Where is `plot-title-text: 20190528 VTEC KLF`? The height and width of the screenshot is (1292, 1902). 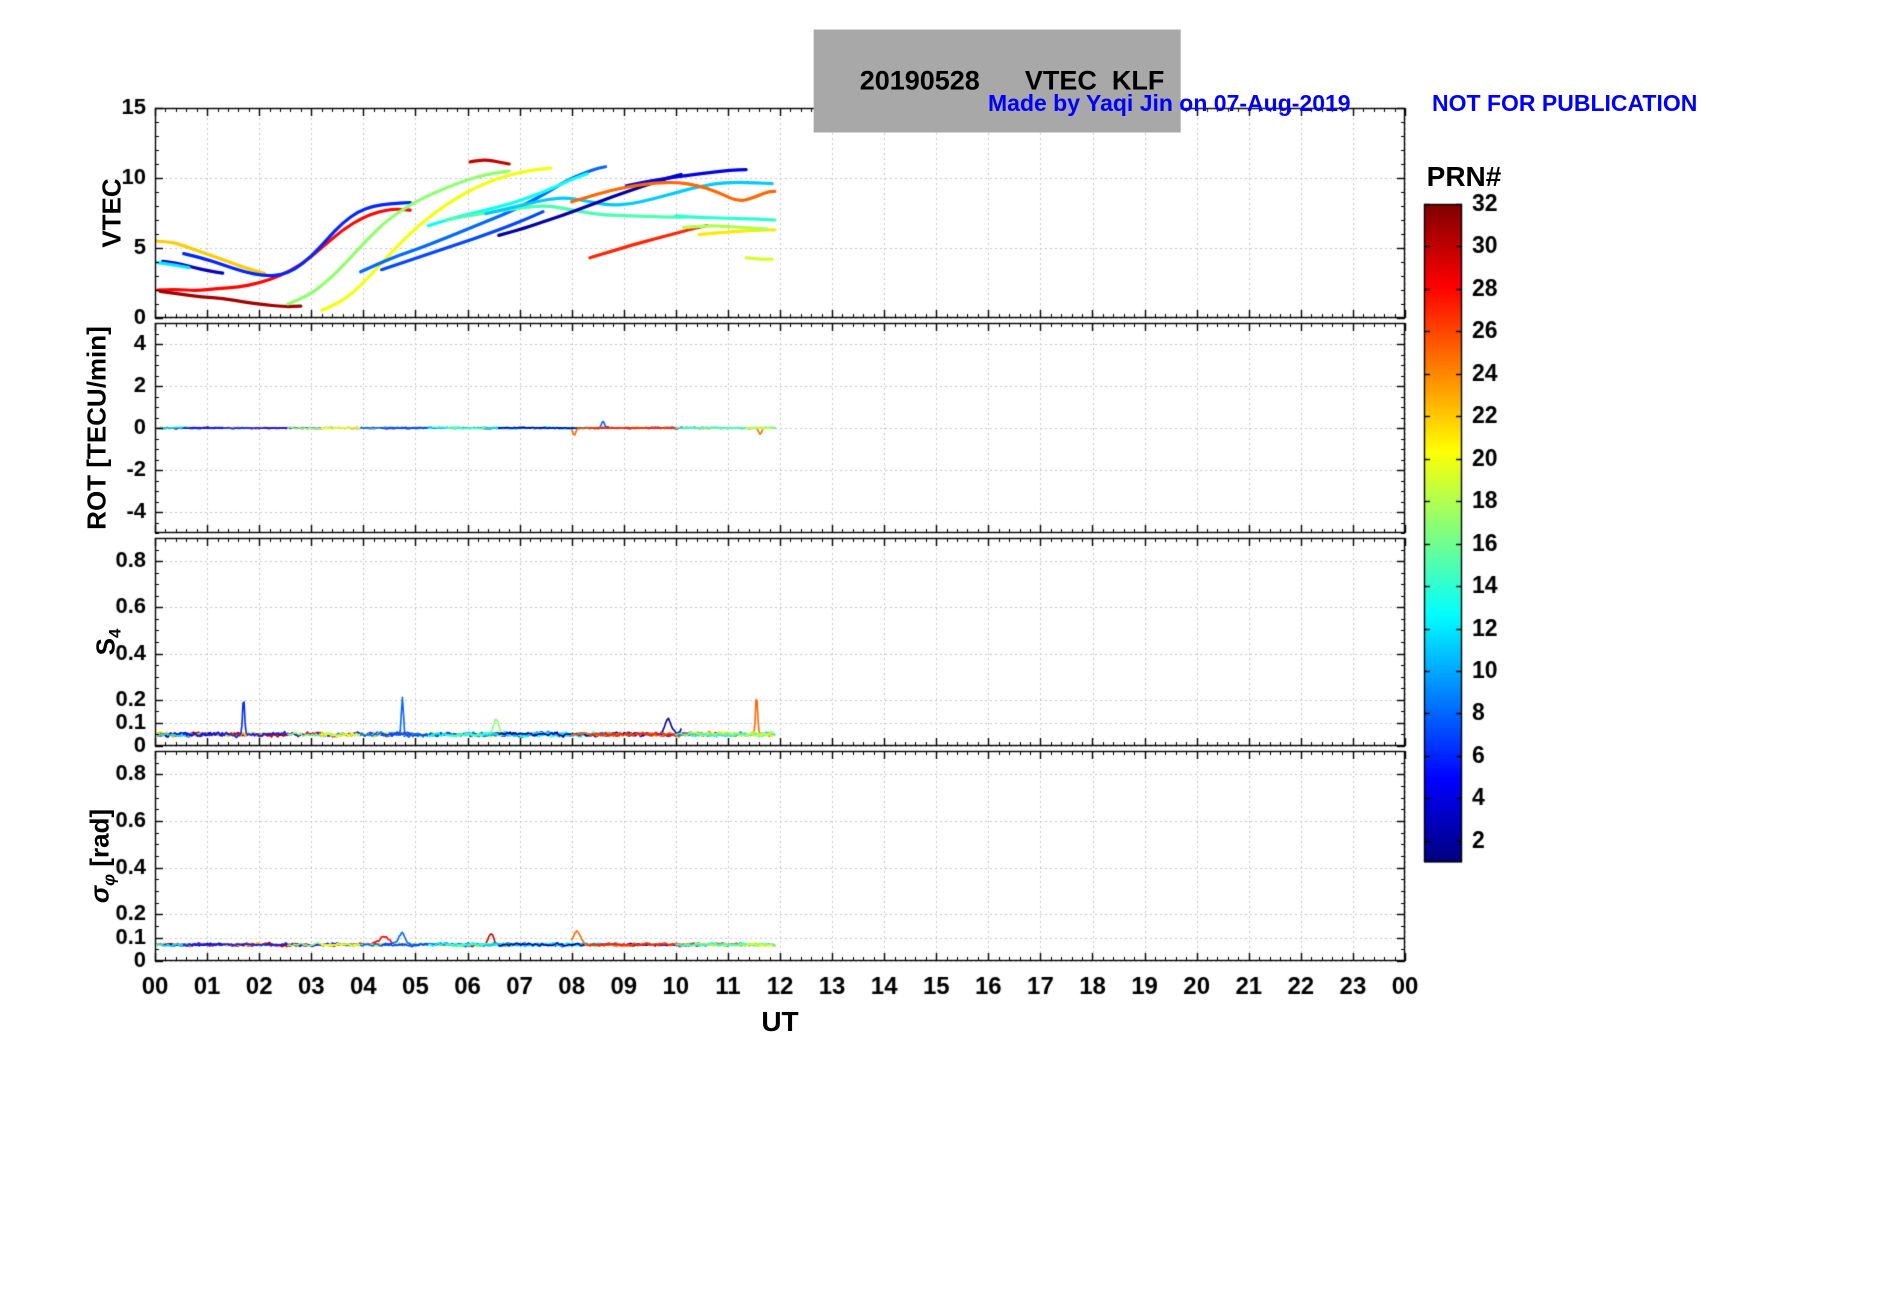
plot-title-text: 20190528 VTEC KLF is located at coordinates (1012, 80).